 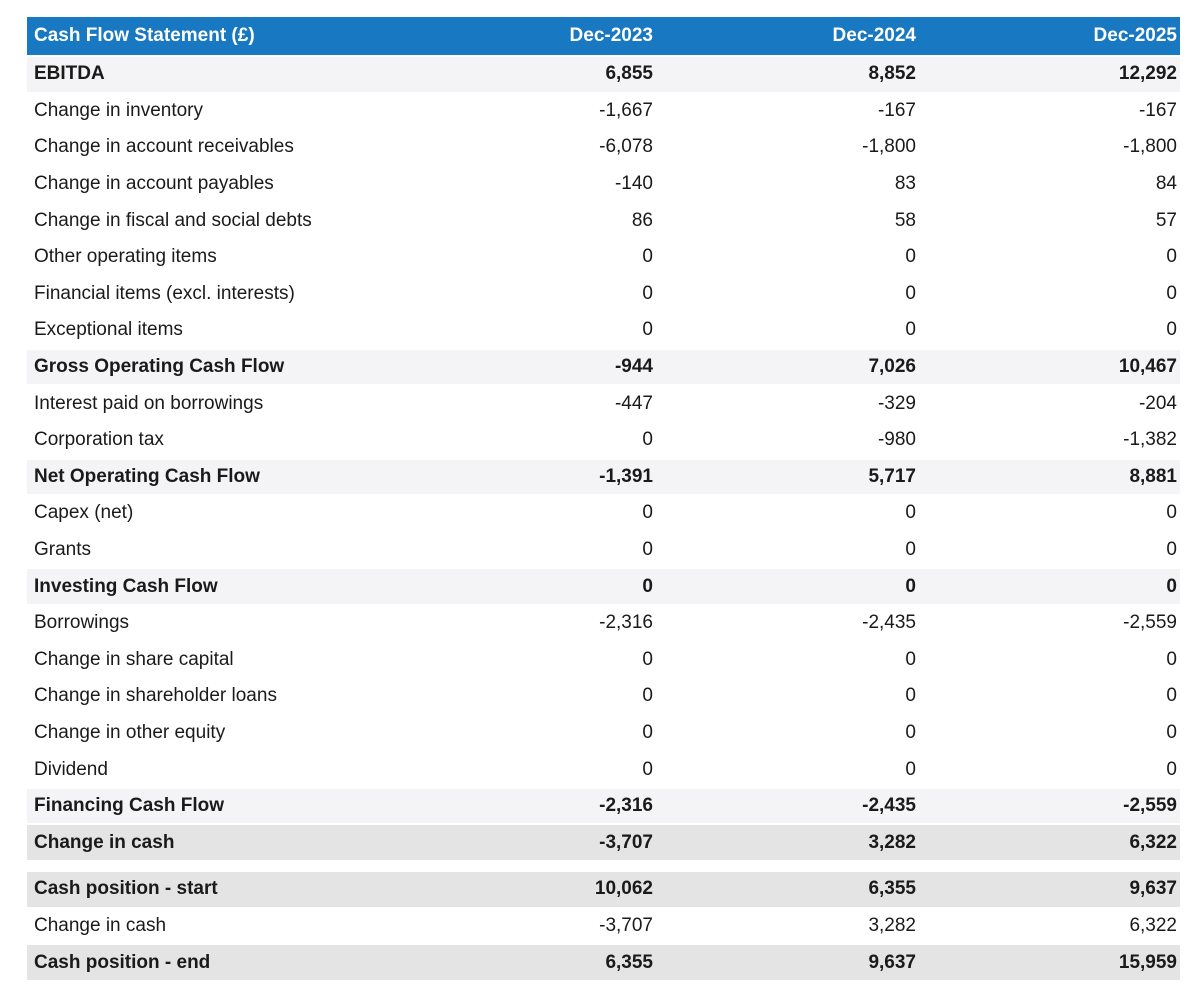 What do you see at coordinates (210, 111) in the screenshot?
I see `row-label: Change in inventory` at bounding box center [210, 111].